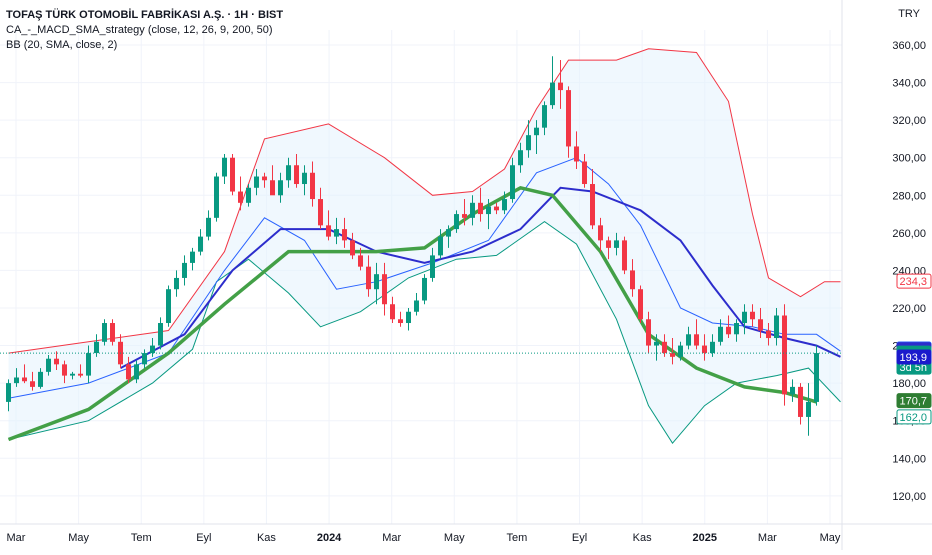  What do you see at coordinates (909, 46) in the screenshot?
I see `y-tick-label: 360,00` at bounding box center [909, 46].